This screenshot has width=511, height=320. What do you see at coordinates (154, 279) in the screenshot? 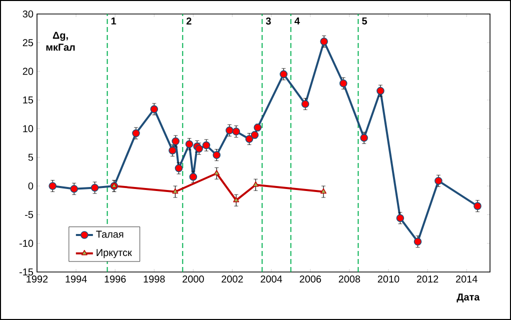
I see `x-tick-label: 1998` at bounding box center [154, 279].